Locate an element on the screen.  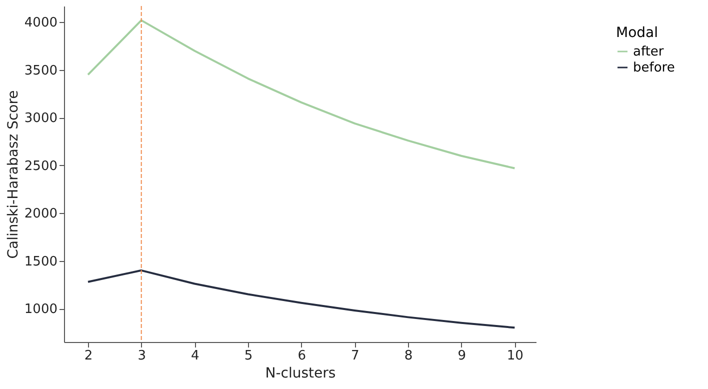
y-tick-label: 2500 is located at coordinates (41, 166).